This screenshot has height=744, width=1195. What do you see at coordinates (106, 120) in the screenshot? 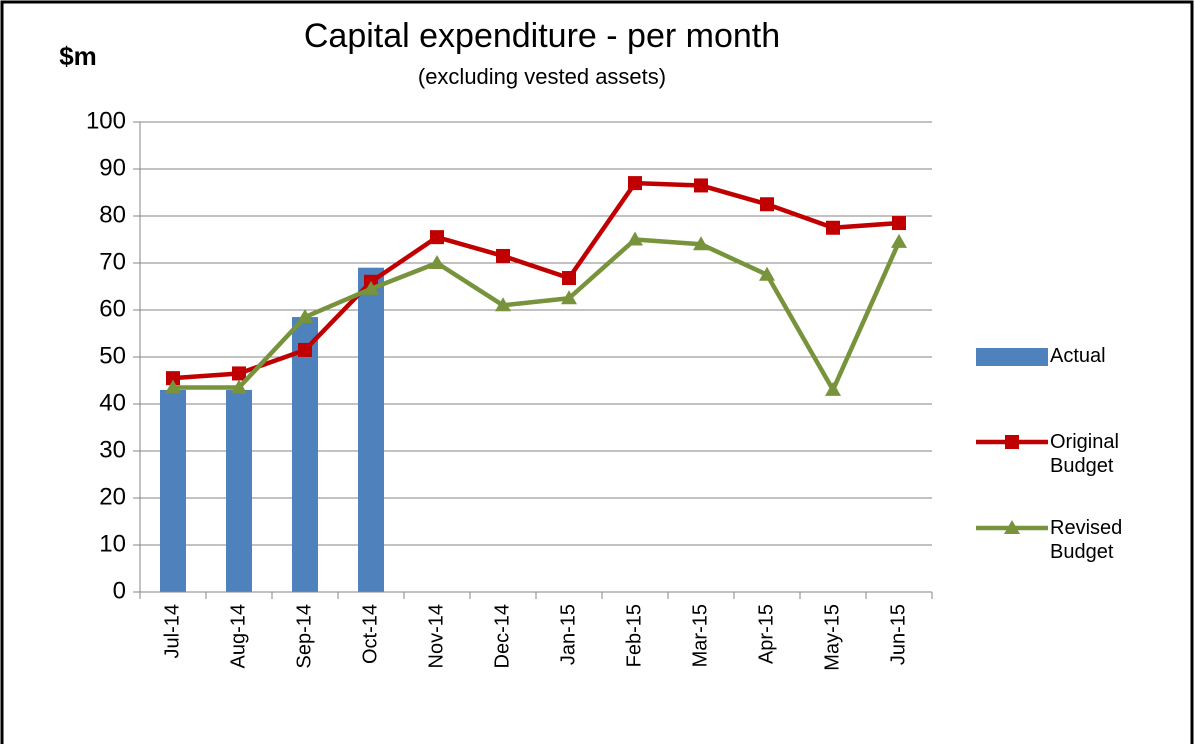
I see `y-tick-label: 100` at bounding box center [106, 120].